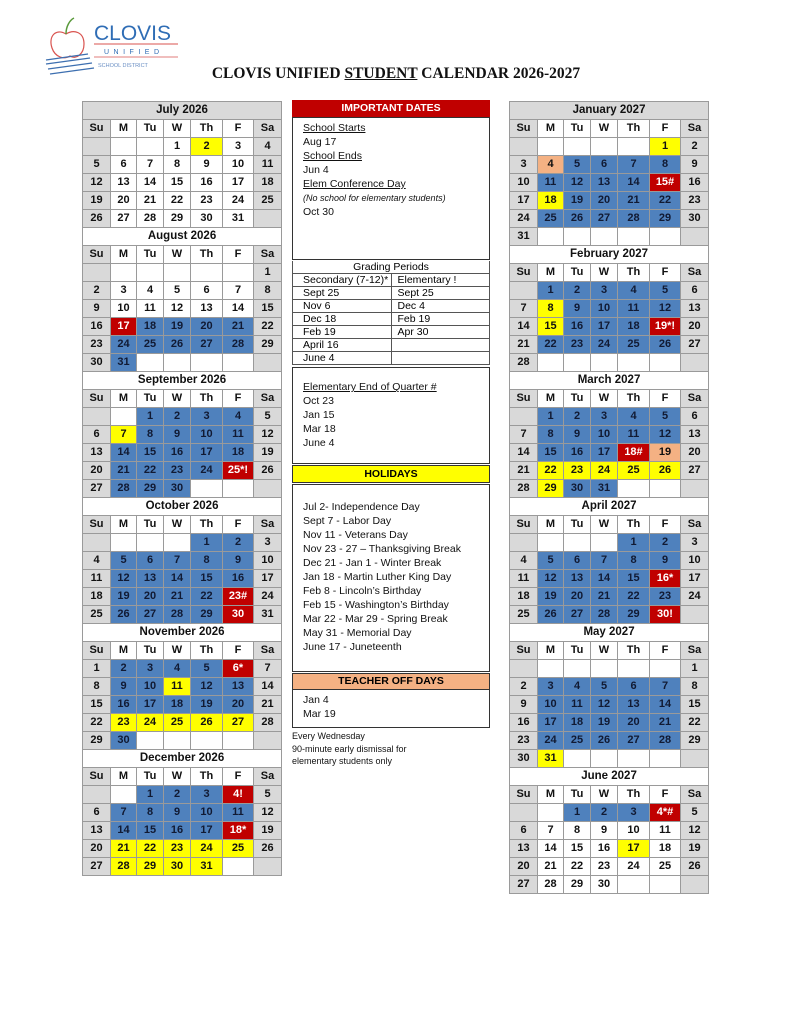  What do you see at coordinates (609, 218) in the screenshot?
I see `week-row: 24 25 26 27 28 29 30` at bounding box center [609, 218].